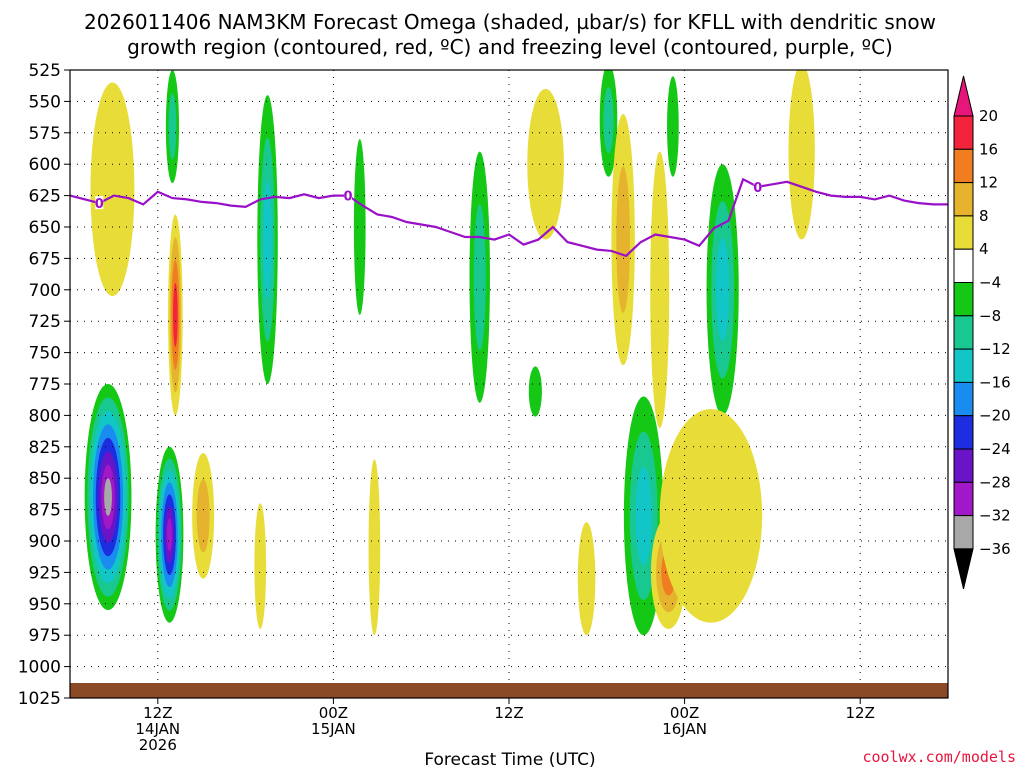 This screenshot has height=768, width=1024. I want to click on x-tick-label: 14JAN, so click(157, 729).